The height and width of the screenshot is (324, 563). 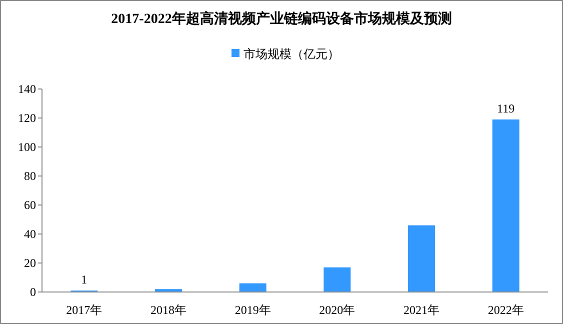 I want to click on x-tick-label: 2019年, so click(x=252, y=310).